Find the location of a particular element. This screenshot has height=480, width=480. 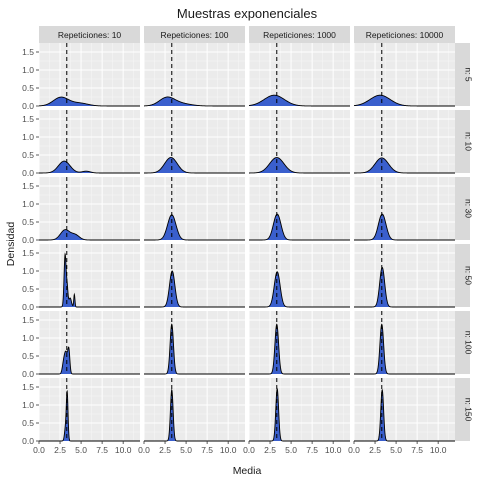

column-strip-label: Repeticiones: 10000 is located at coordinates (405, 35).